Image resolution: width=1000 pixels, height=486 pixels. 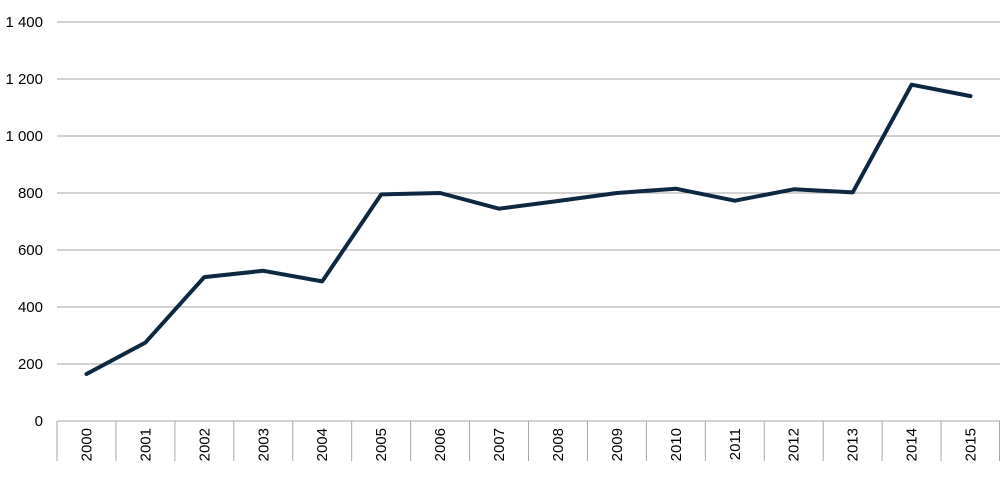 I want to click on y-tick-label: 600, so click(x=30, y=250).